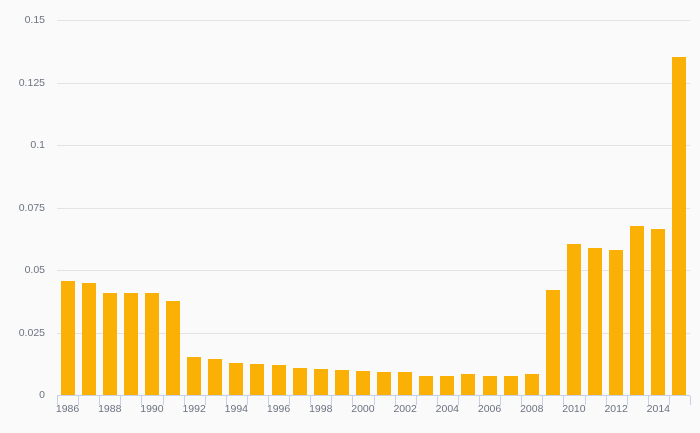 The height and width of the screenshot is (433, 700). What do you see at coordinates (31, 332) in the screenshot?
I see `y-axis-tick-label: 0.025` at bounding box center [31, 332].